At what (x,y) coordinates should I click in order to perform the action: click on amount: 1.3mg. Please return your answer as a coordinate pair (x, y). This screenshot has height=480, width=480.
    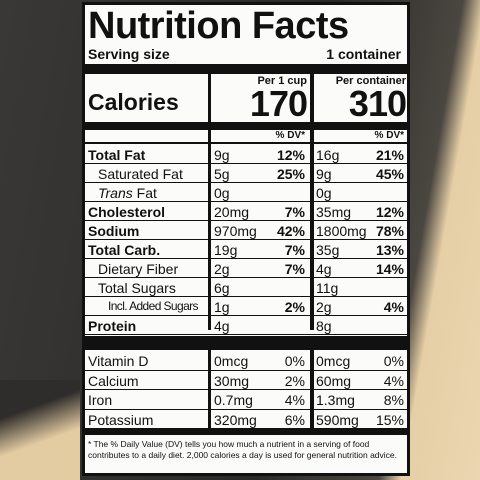
    Looking at the image, I should click on (335, 400).